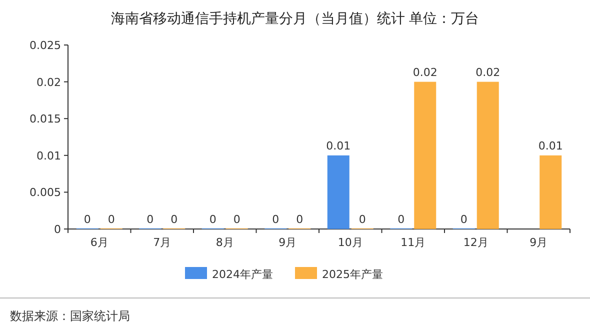 The width and height of the screenshot is (590, 330). What do you see at coordinates (413, 242) in the screenshot?
I see `x-tick-label: 11月` at bounding box center [413, 242].